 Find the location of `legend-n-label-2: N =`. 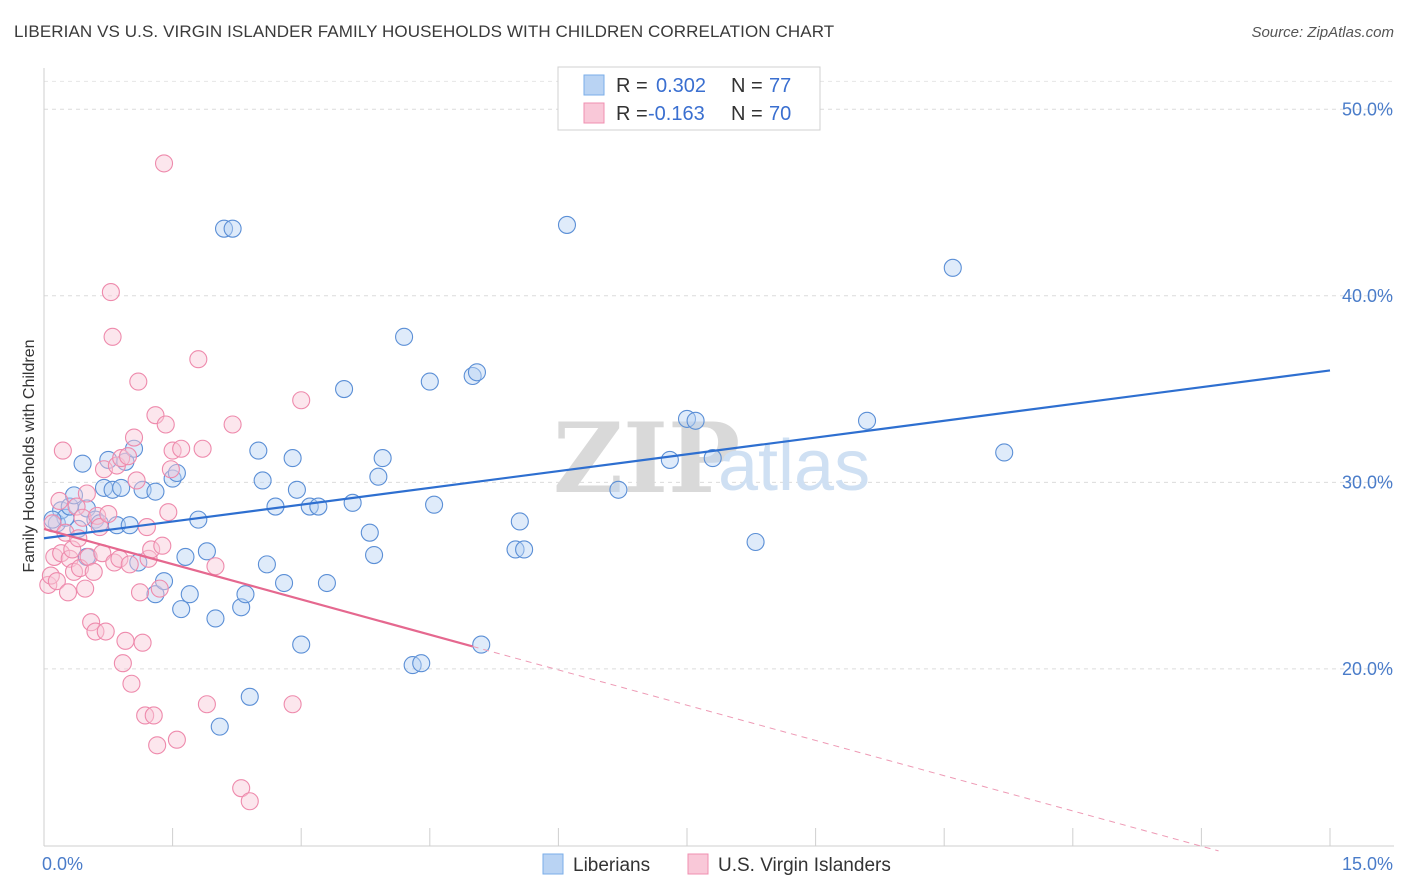

legend-n-label-2: N = is located at coordinates (747, 114).